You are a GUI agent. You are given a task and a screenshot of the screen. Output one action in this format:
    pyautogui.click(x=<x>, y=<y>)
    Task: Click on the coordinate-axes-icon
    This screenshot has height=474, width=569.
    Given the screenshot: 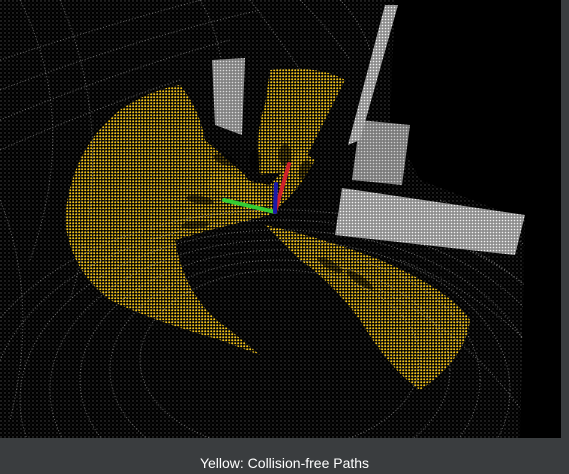 What is the action you would take?
    pyautogui.click(x=256, y=188)
    